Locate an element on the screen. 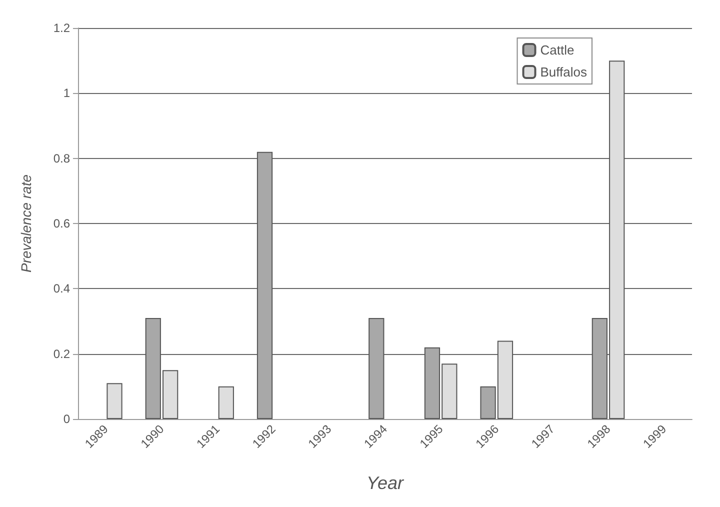 This screenshot has width=720, height=507. y-axis-title: Prevalence rate is located at coordinates (26, 223).